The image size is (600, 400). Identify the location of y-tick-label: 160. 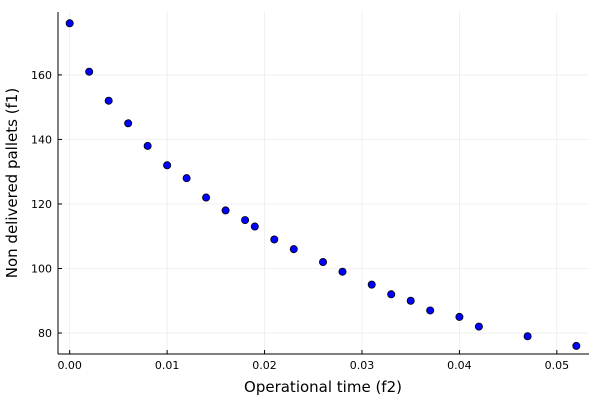
(41, 75).